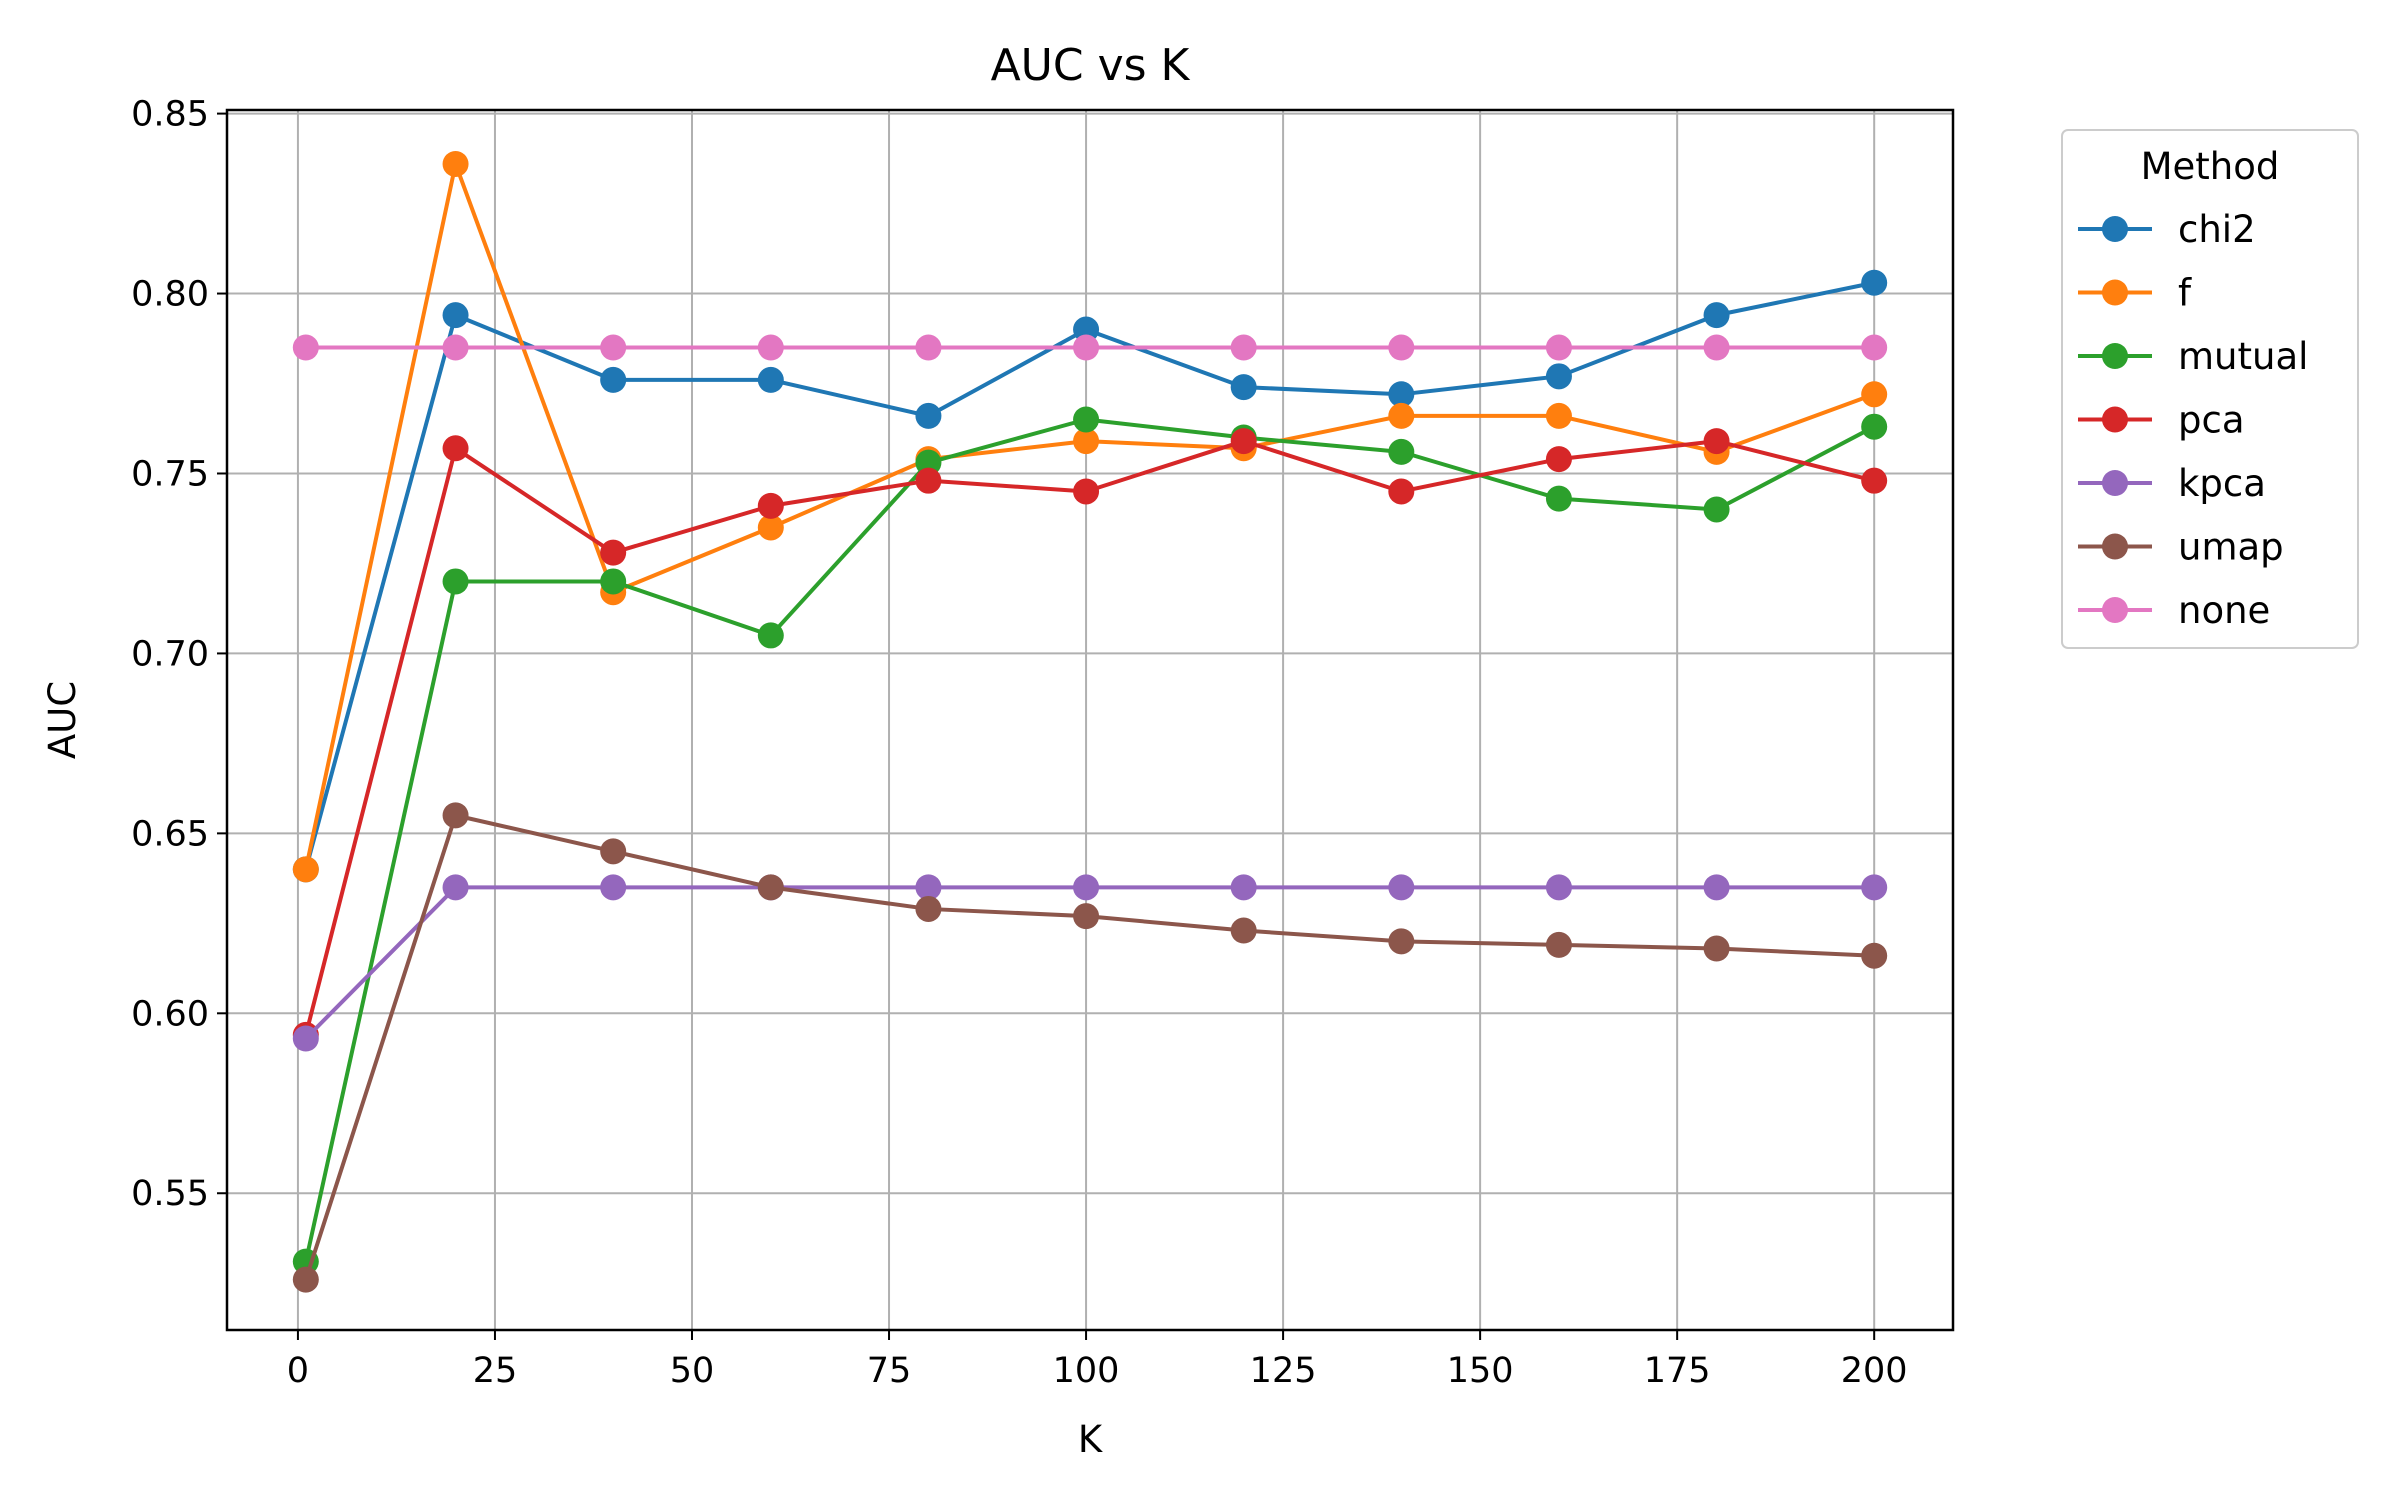  Describe the element at coordinates (2161, 420) in the screenshot. I see `legend-item-pca: pca` at that location.